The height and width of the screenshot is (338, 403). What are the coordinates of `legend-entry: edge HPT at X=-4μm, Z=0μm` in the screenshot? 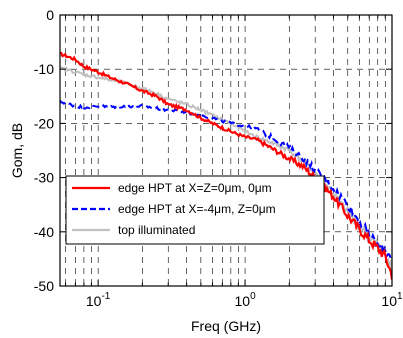 It's located at (197, 209).